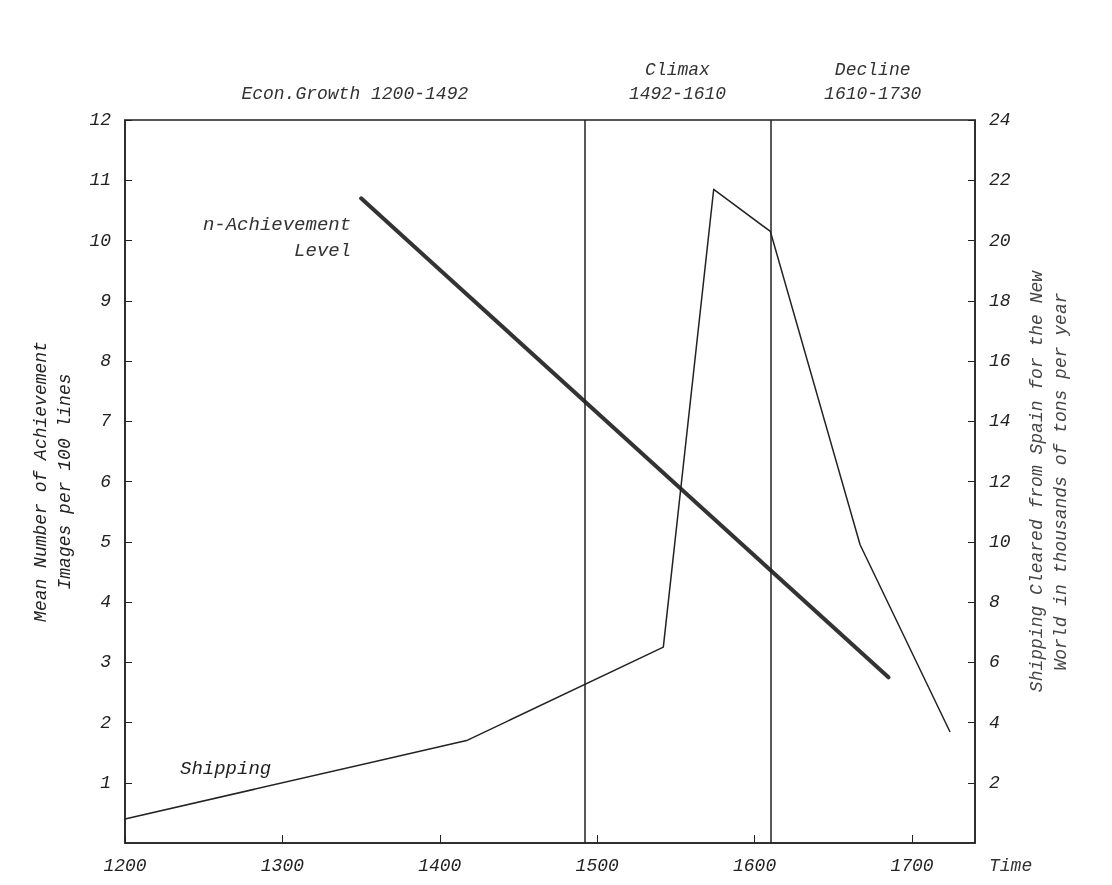  I want to click on y-tick-label: 10, so click(100, 240).